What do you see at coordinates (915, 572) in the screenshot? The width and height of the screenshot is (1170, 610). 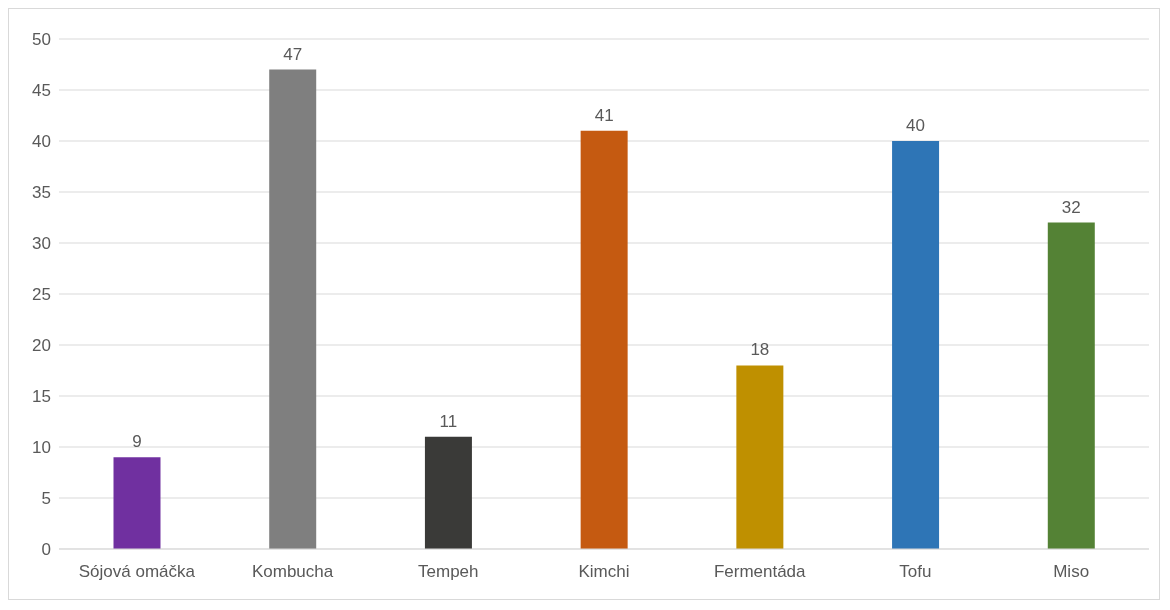 I see `x-tick-label: Tofu` at bounding box center [915, 572].